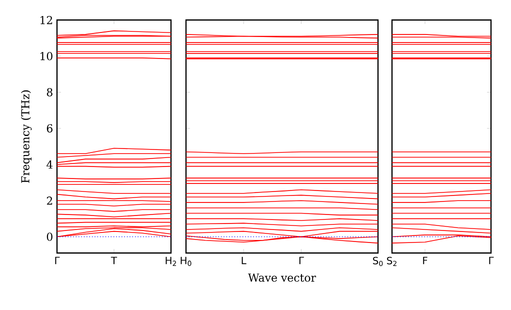  What do you see at coordinates (425, 260) in the screenshot?
I see `x-tick-label: F` at bounding box center [425, 260].